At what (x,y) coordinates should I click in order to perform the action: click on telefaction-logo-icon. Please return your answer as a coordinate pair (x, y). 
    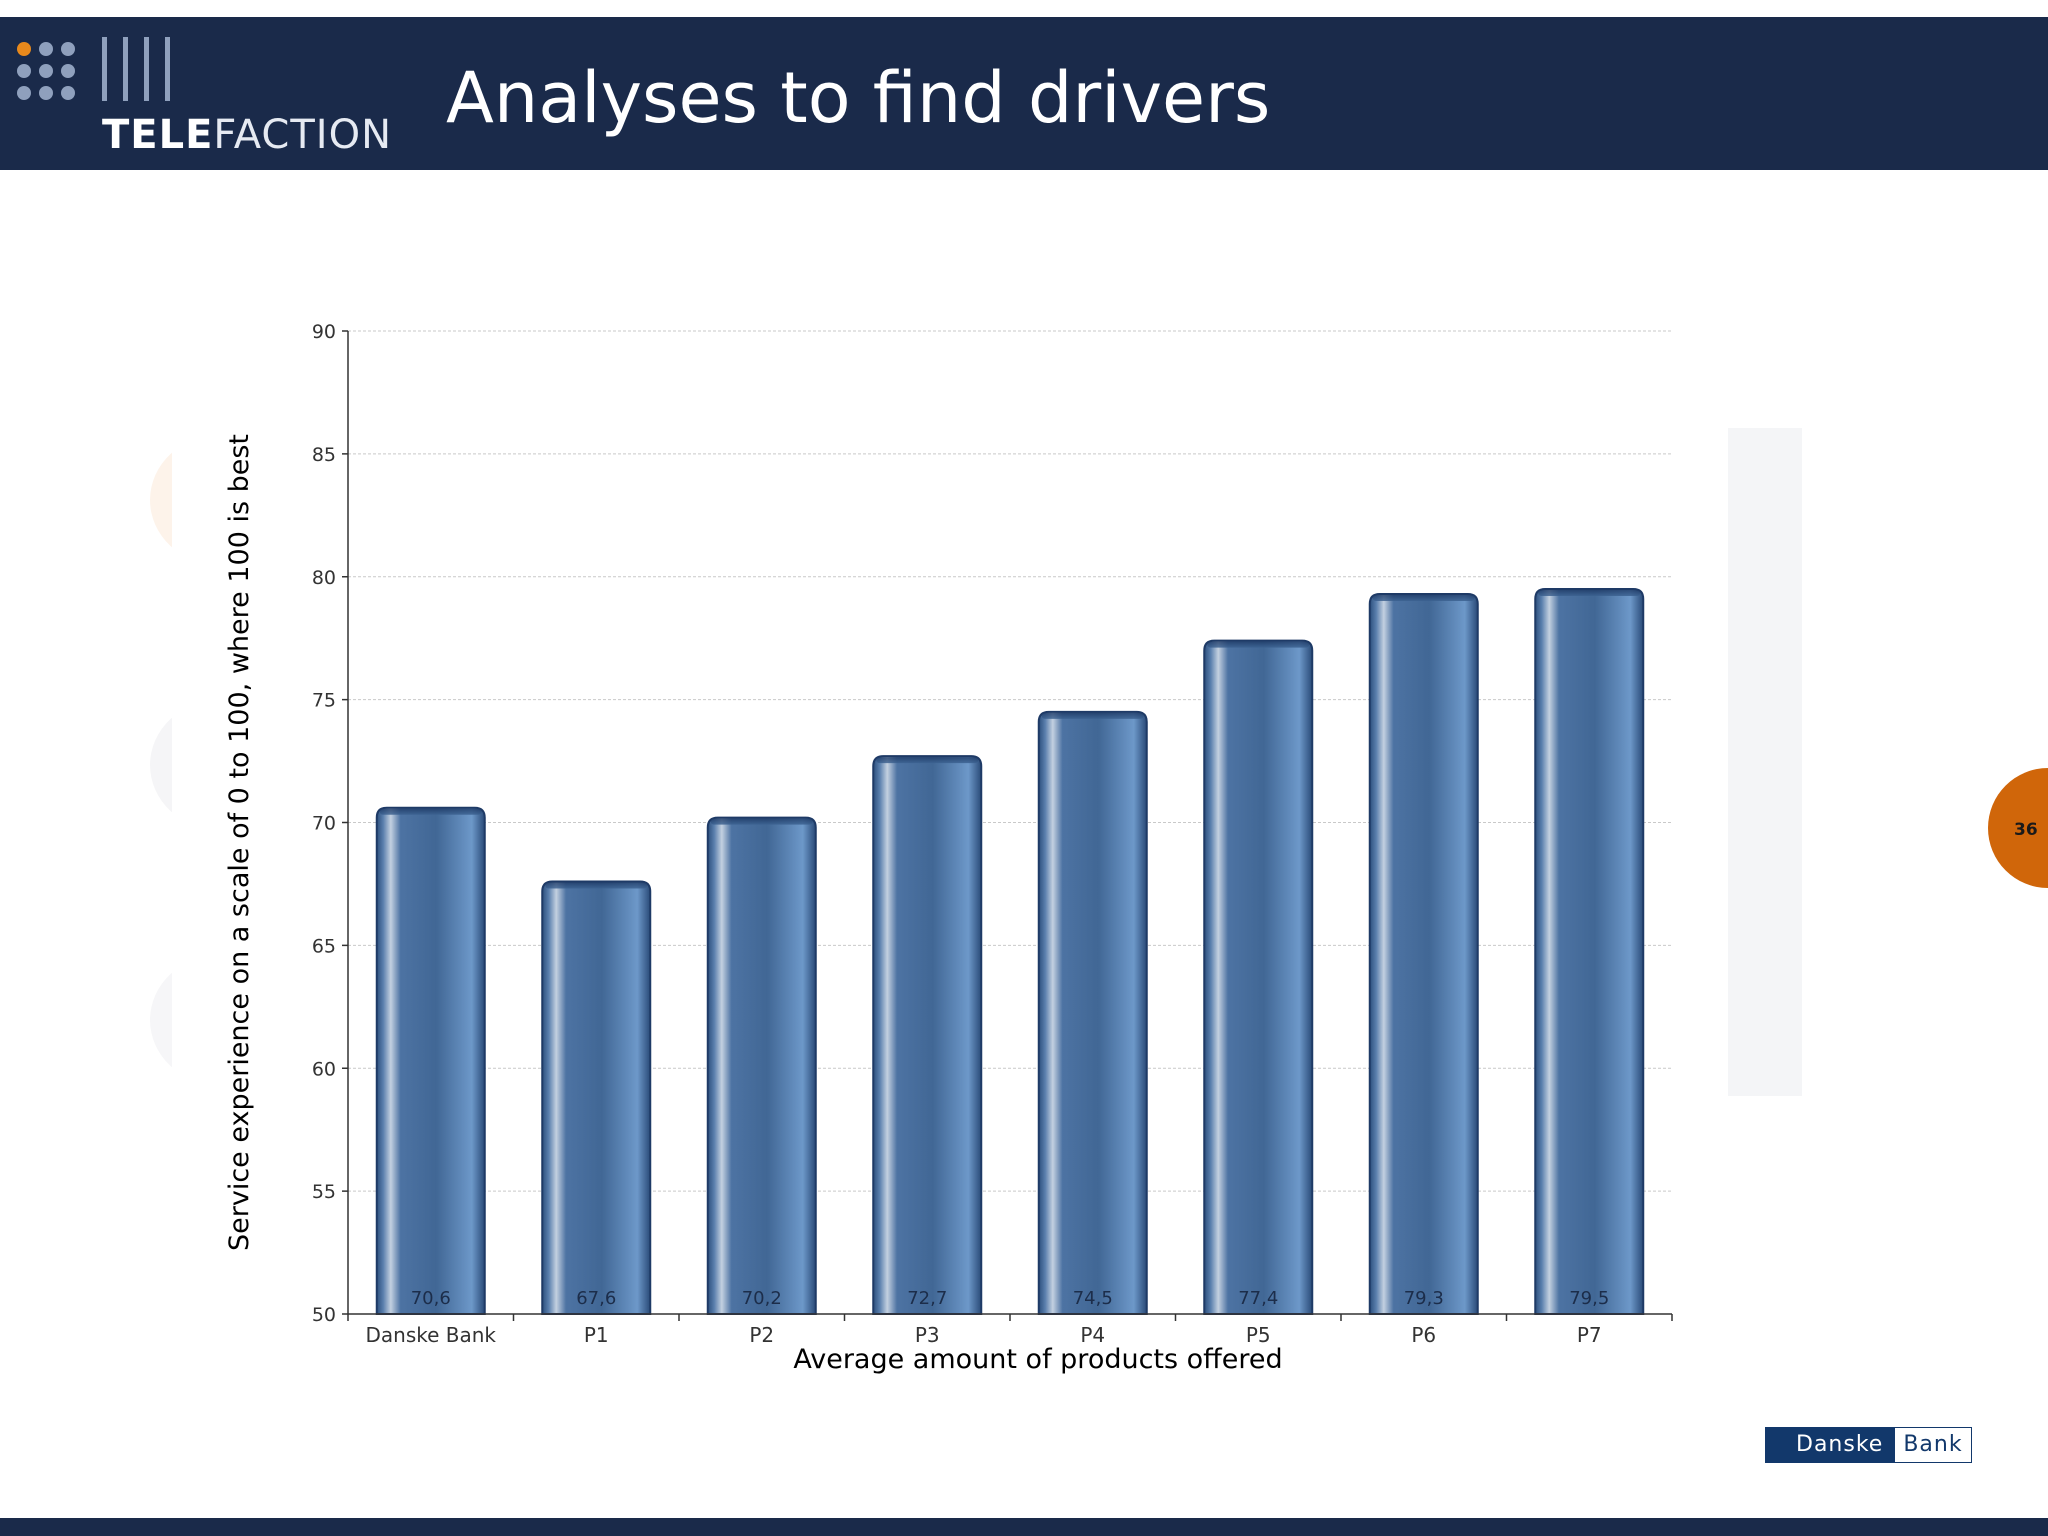
    Looking at the image, I should click on (93, 69).